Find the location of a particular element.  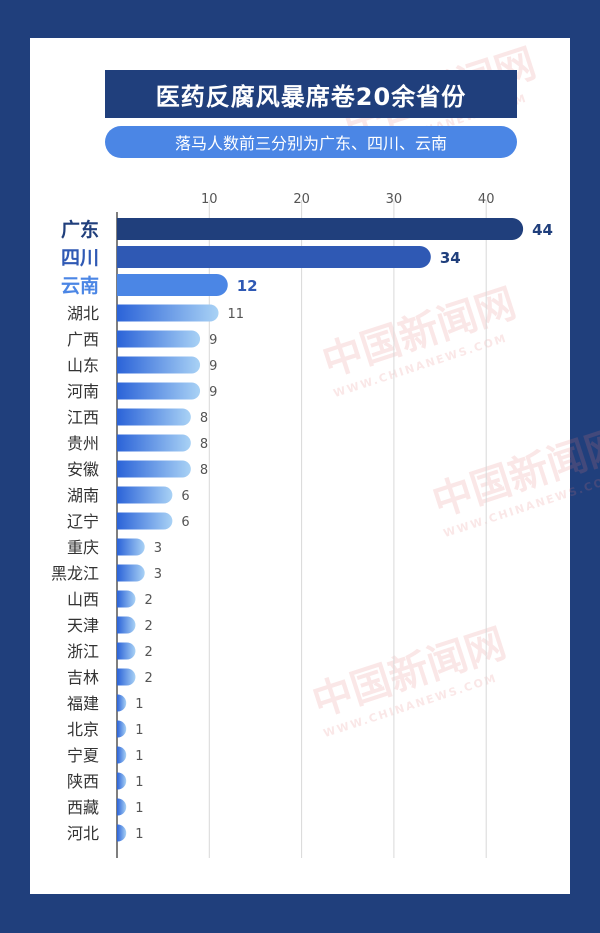

category-label: 河南 is located at coordinates (83, 391).